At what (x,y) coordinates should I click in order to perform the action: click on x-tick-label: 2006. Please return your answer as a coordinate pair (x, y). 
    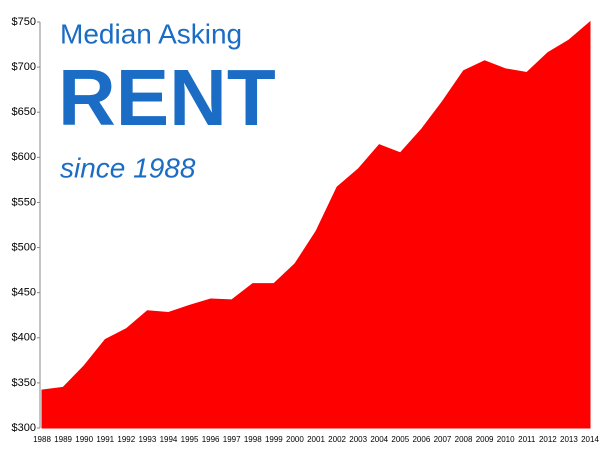
    Looking at the image, I should click on (421, 439).